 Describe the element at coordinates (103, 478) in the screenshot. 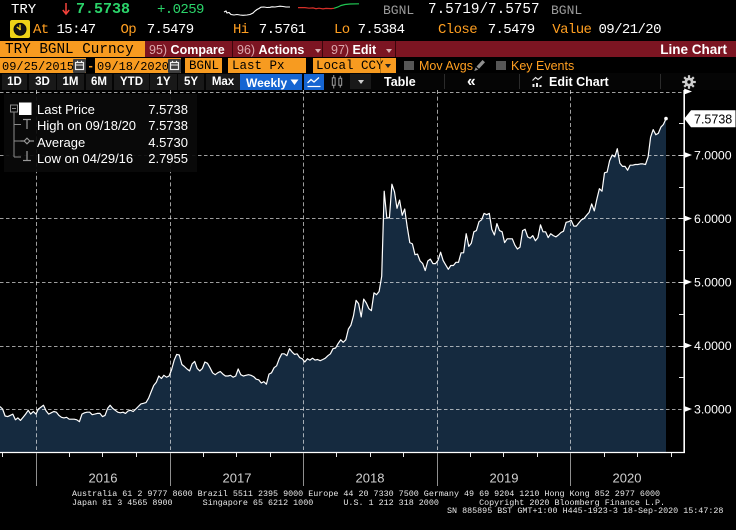

I see `svg-text: 2016` at that location.